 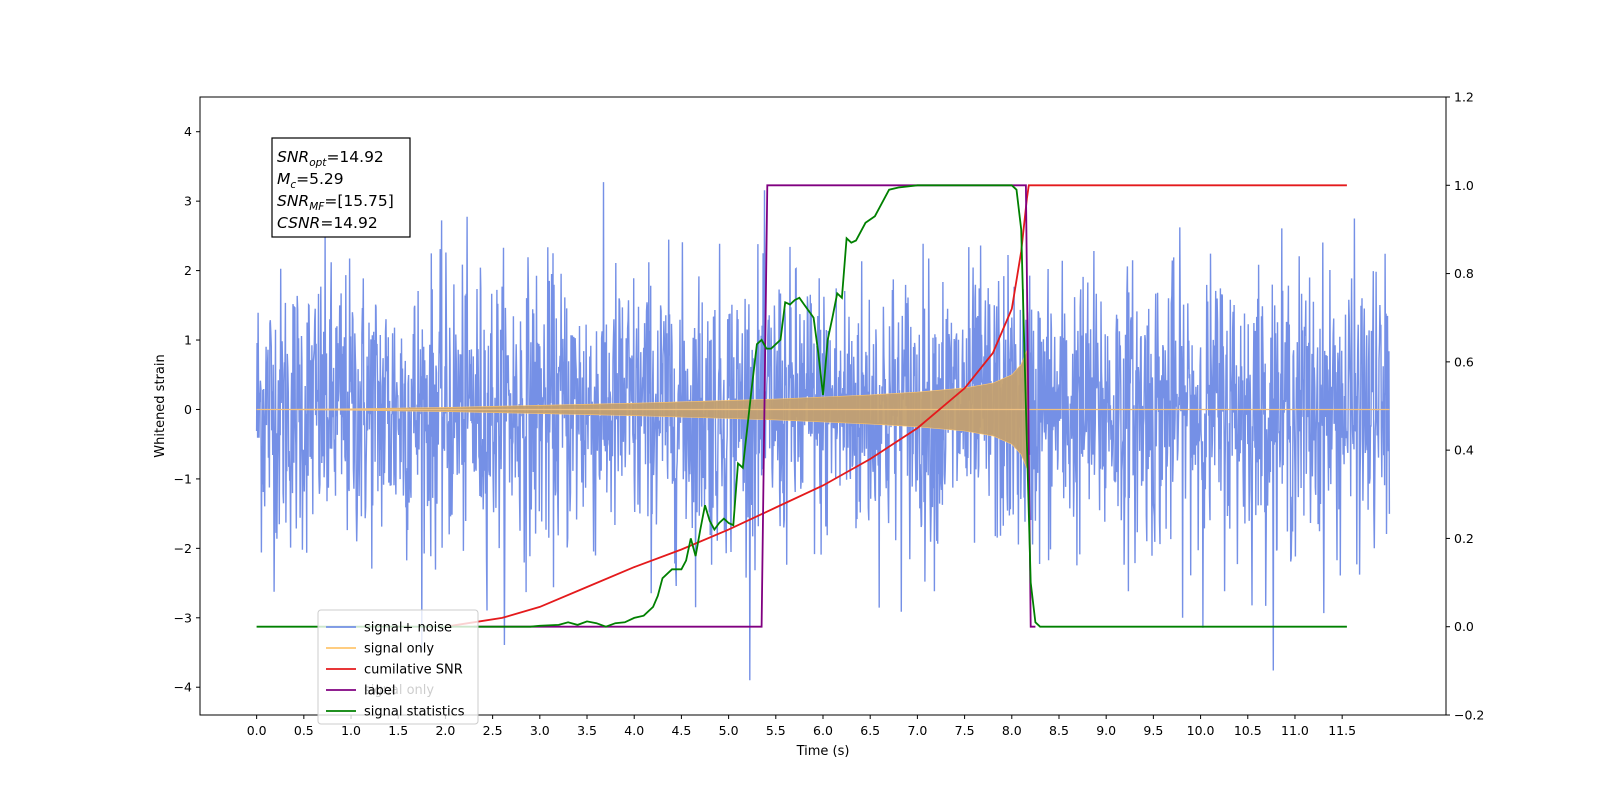 What do you see at coordinates (188, 340) in the screenshot?
I see `y-tick-label-left: 1` at bounding box center [188, 340].